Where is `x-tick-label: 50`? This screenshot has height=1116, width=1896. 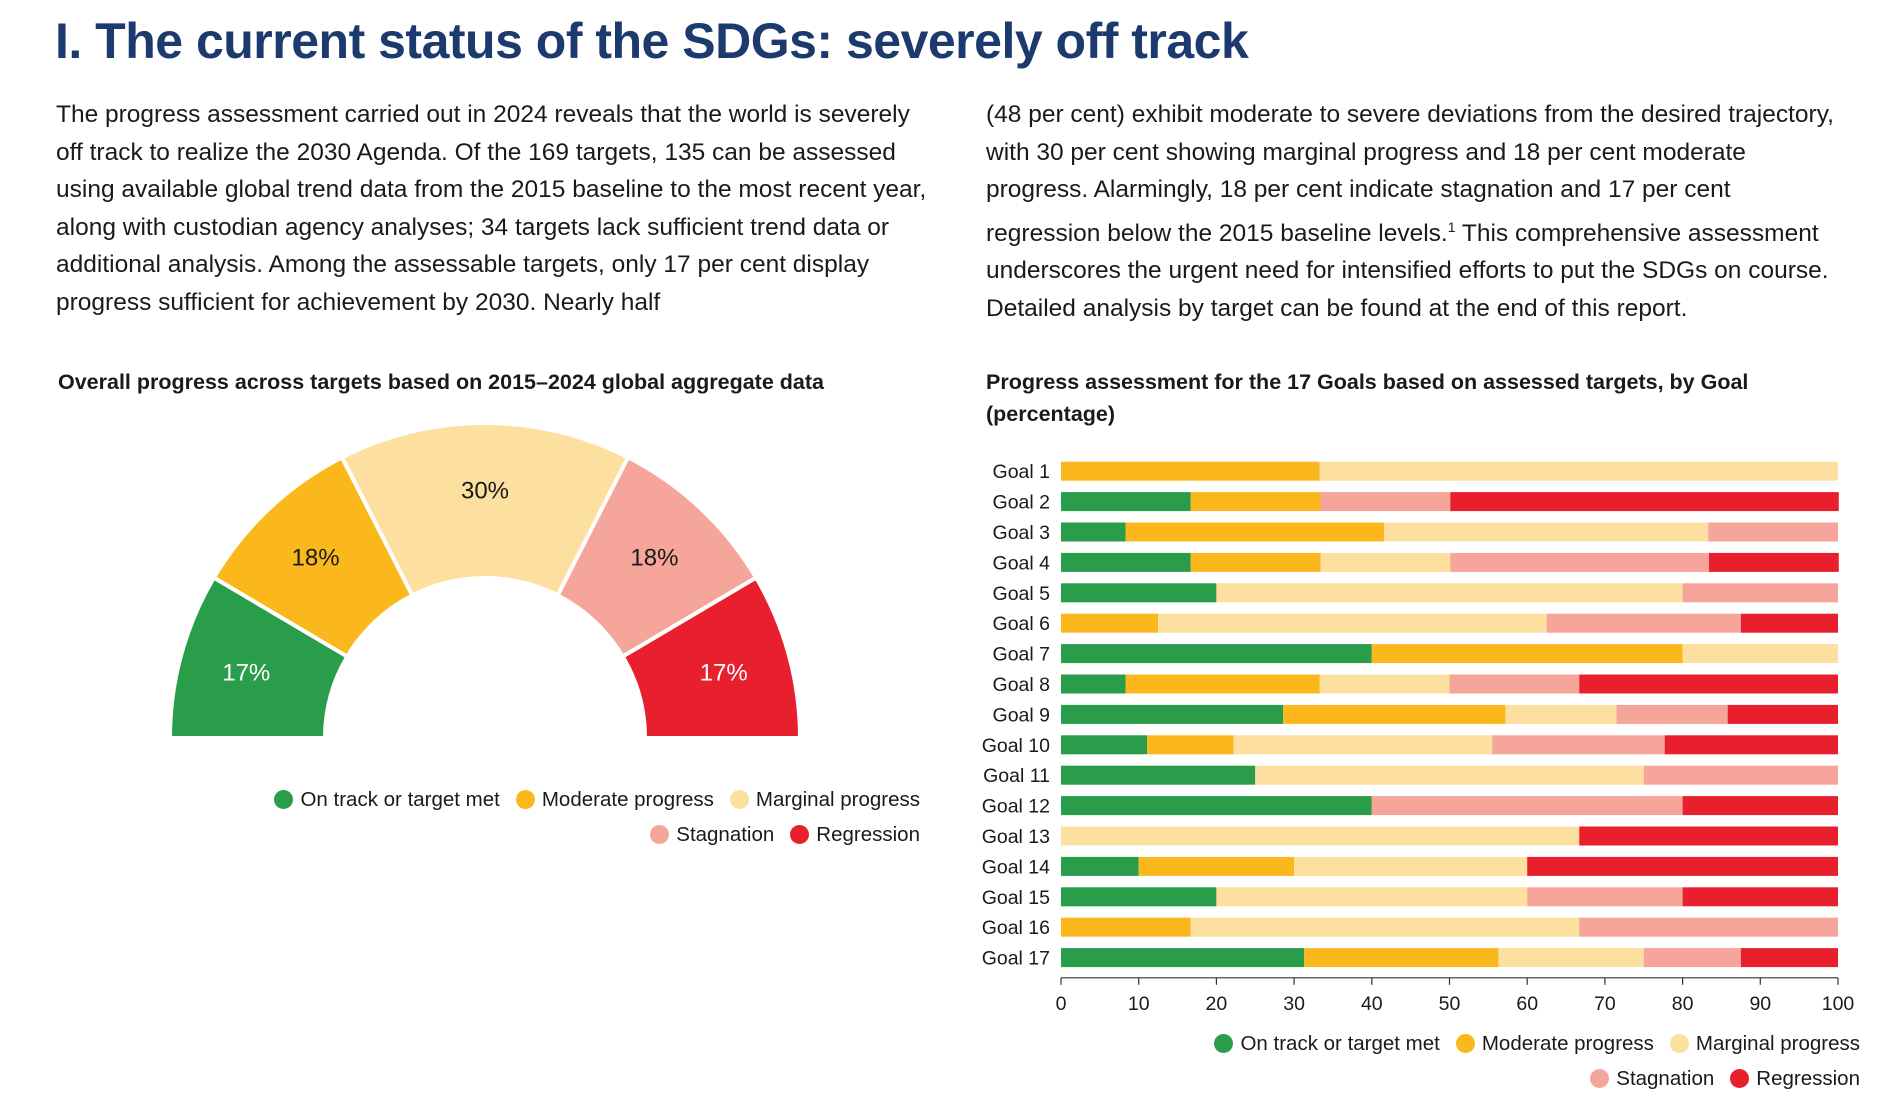 x-tick-label: 50 is located at coordinates (1450, 1004).